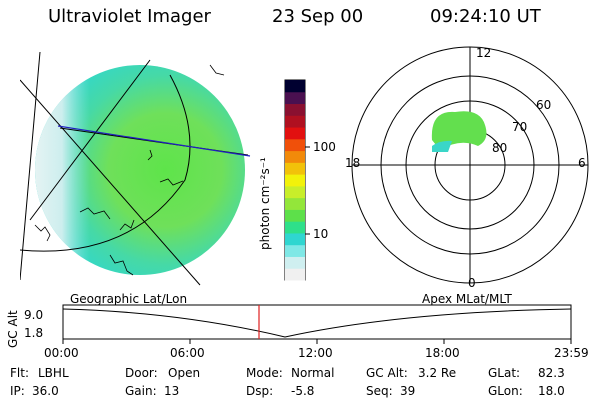  Describe the element at coordinates (387, 373) in the screenshot. I see `gcalt-label: GC Alt:` at that location.